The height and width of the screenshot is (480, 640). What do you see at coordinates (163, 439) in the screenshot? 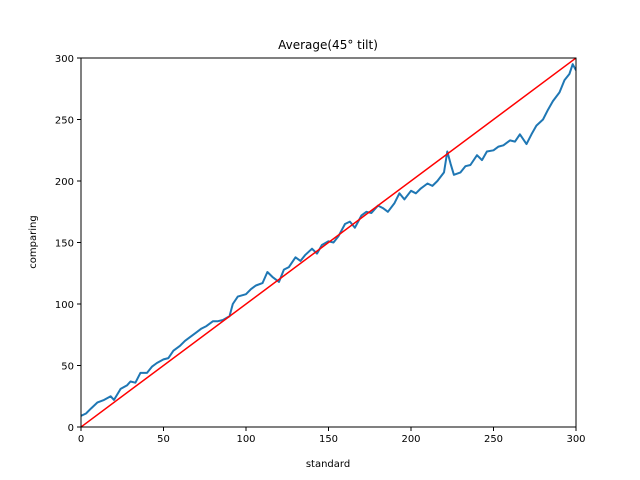
I see `x-tick-label: 50` at bounding box center [163, 439].